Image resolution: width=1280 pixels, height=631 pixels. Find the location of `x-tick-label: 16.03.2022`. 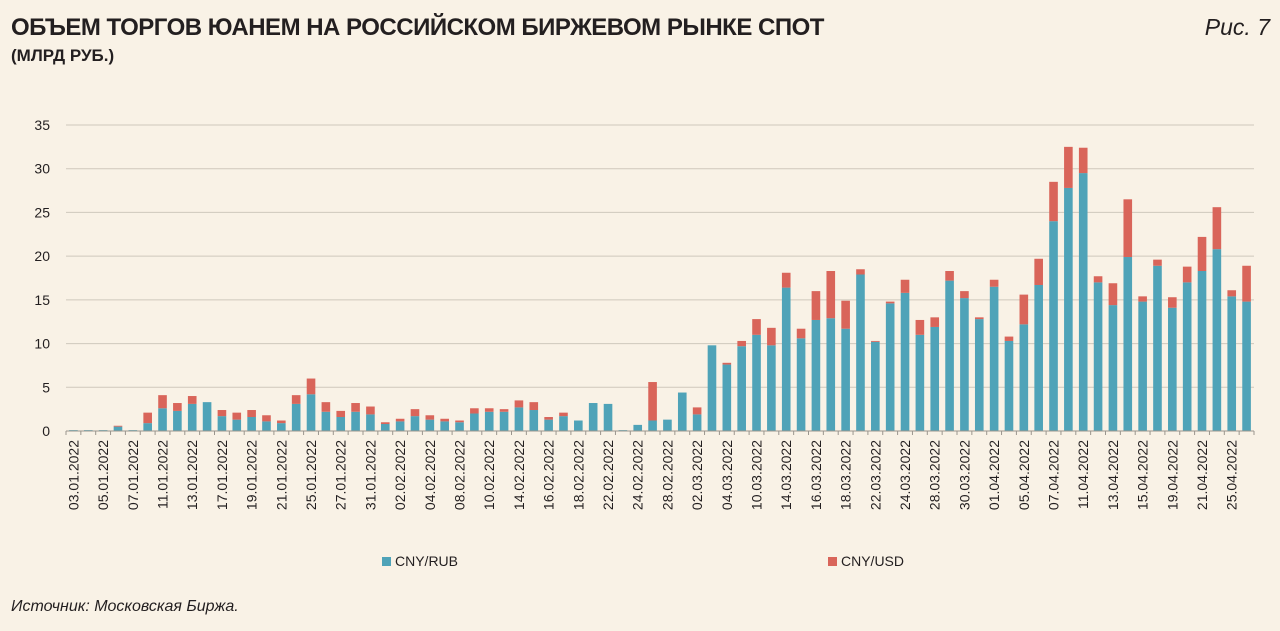

x-tick-label: 16.03.2022 is located at coordinates (816, 475).